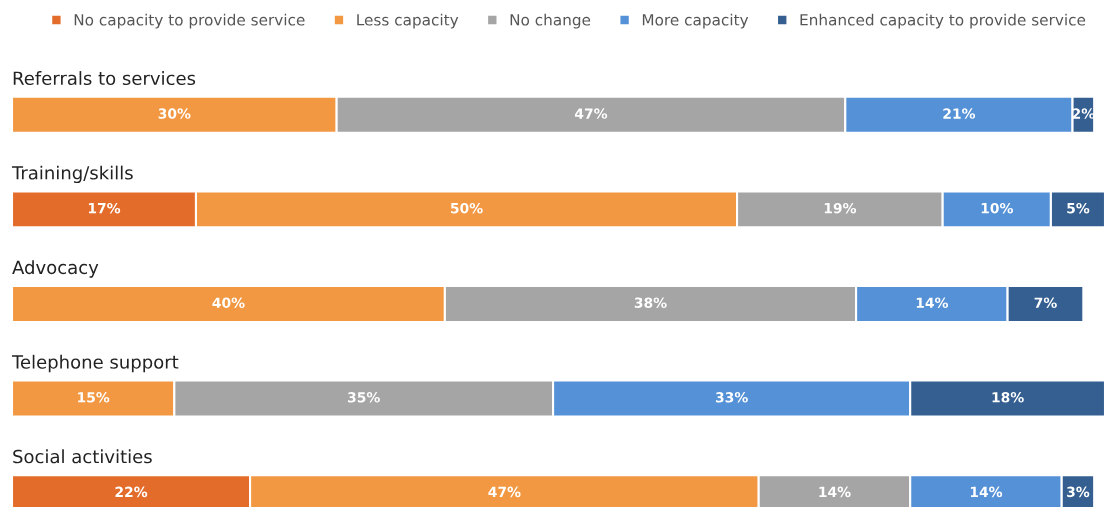  I want to click on legend-label: Less capacity, so click(408, 21).